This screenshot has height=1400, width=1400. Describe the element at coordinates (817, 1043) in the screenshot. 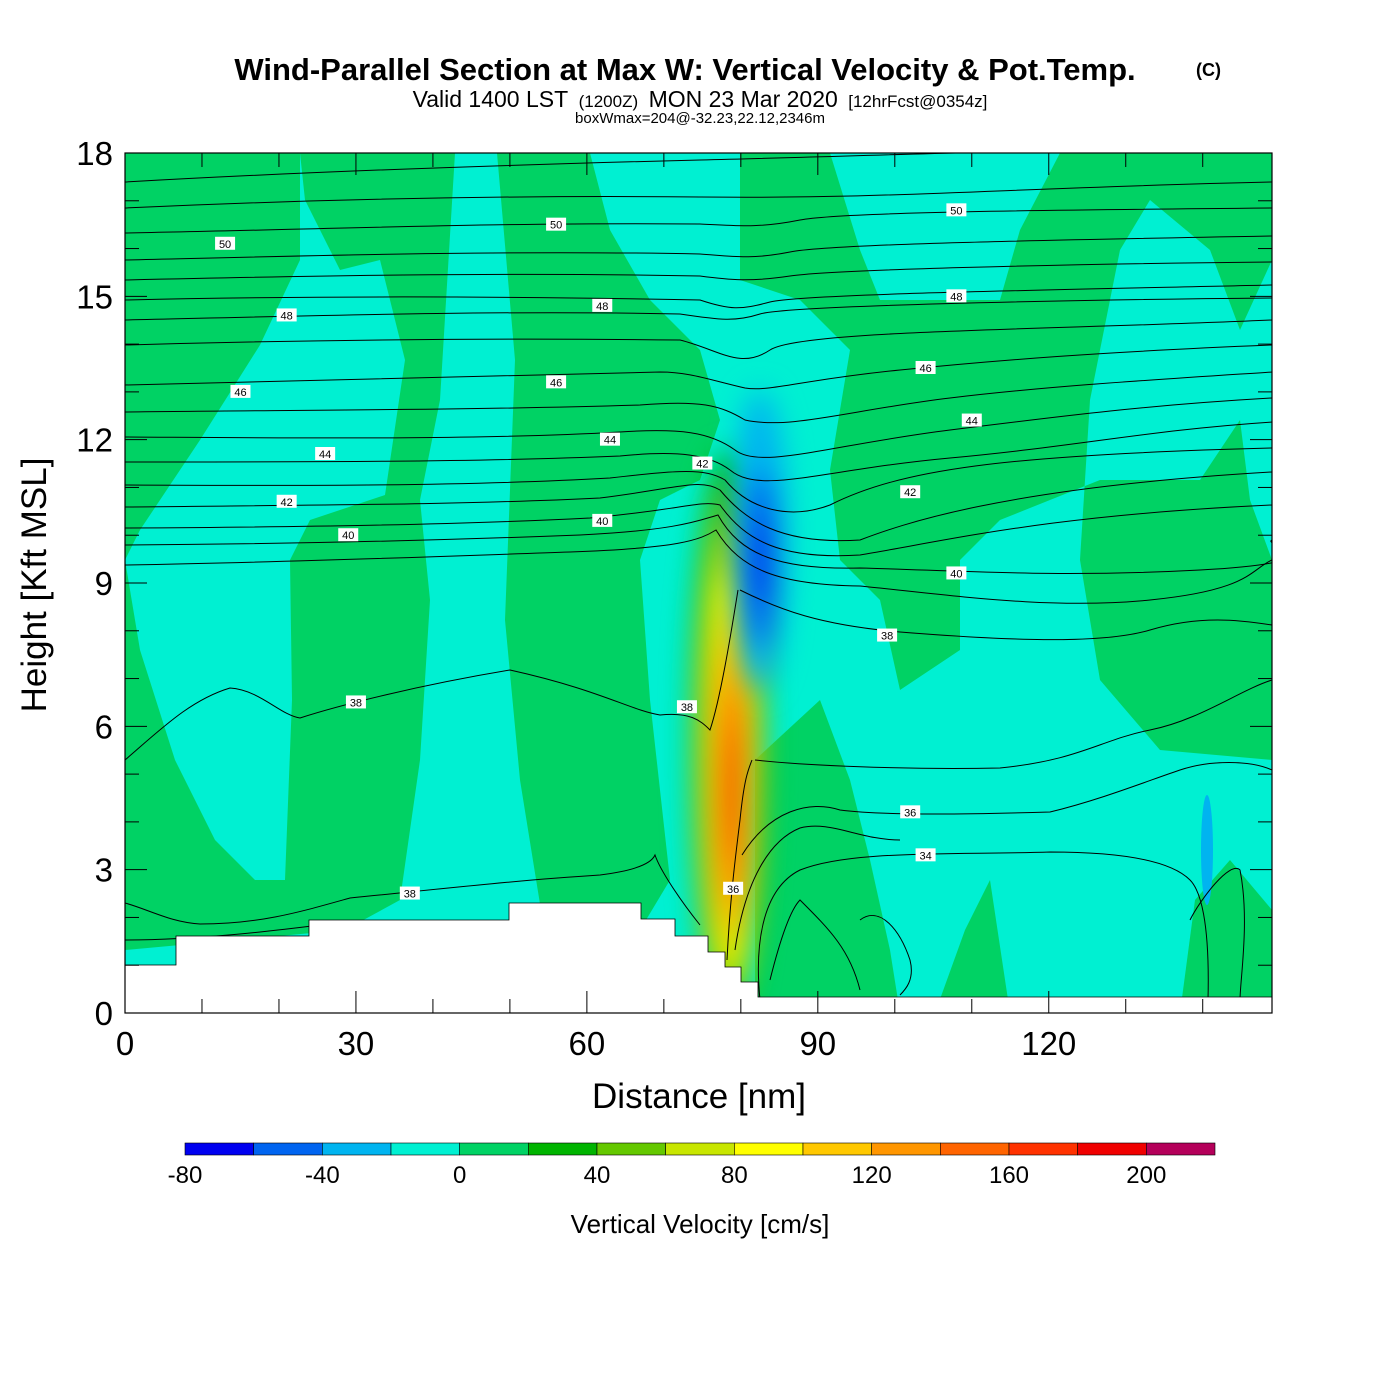

I see `x-tick-label: 90` at that location.